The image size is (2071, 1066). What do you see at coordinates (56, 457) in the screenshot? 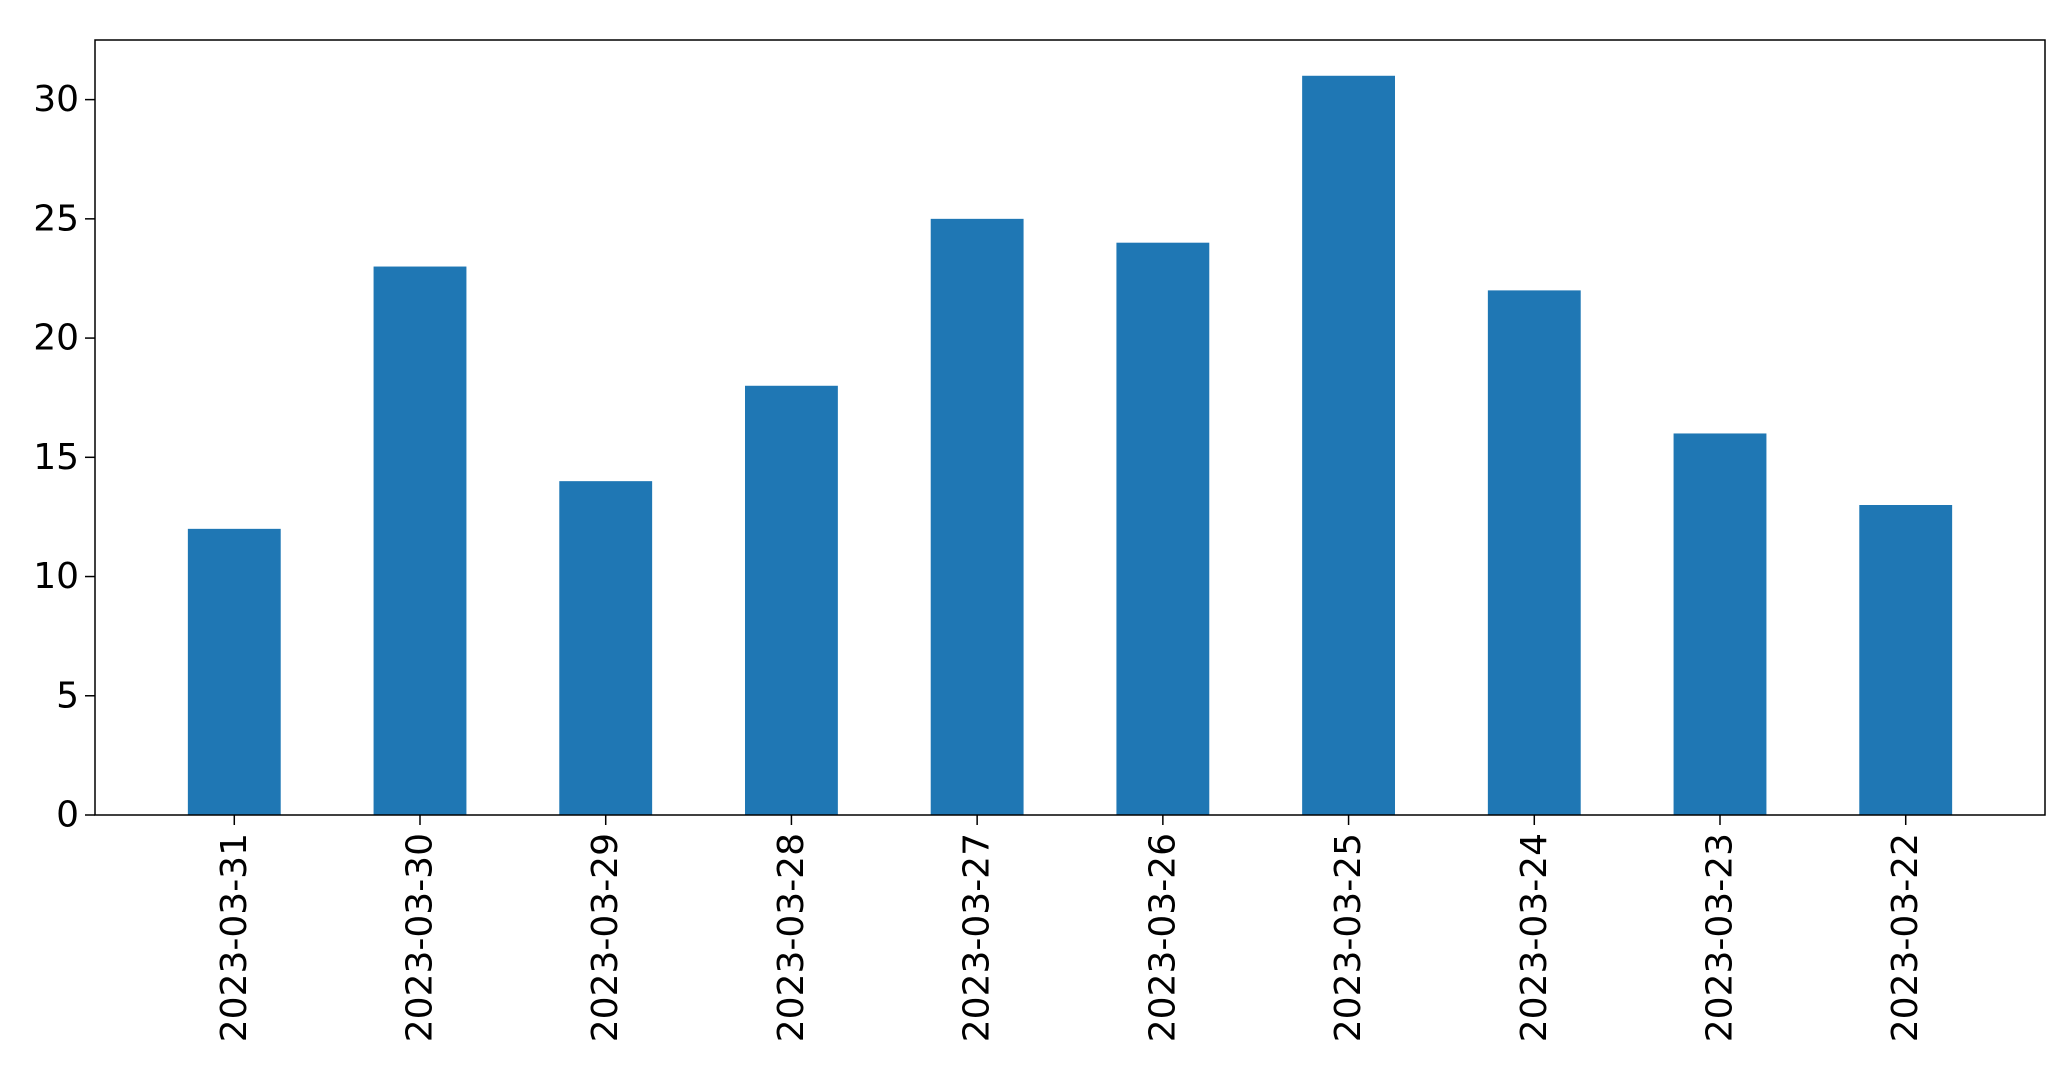
I see `y-tick-label: 15` at bounding box center [56, 457].